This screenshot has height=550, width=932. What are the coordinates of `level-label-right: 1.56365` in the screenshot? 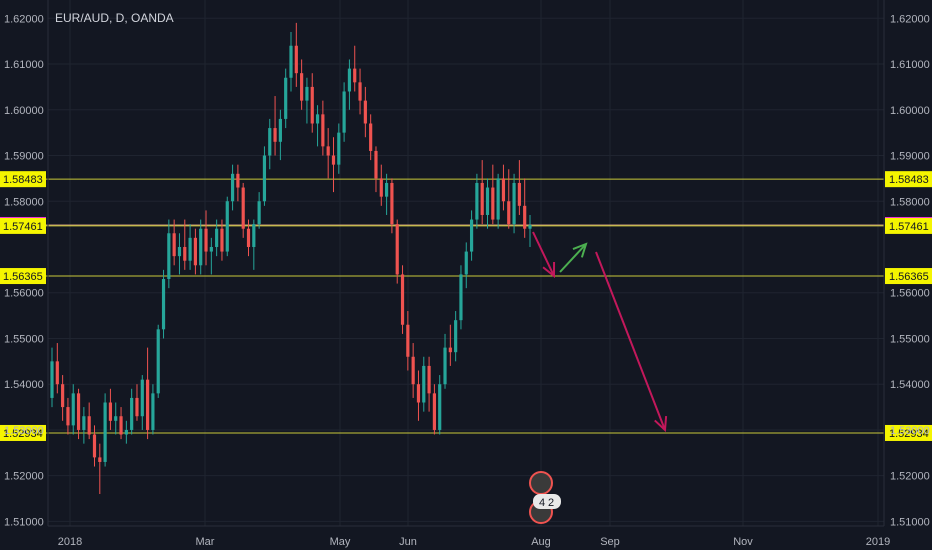 It's located at (909, 277).